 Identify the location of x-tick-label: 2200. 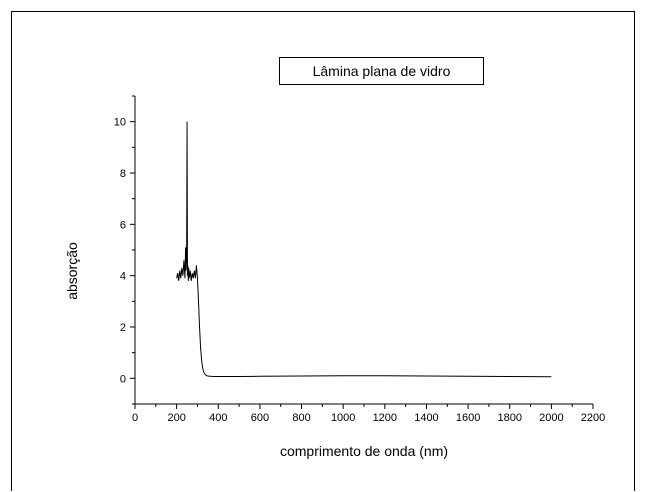
(593, 418).